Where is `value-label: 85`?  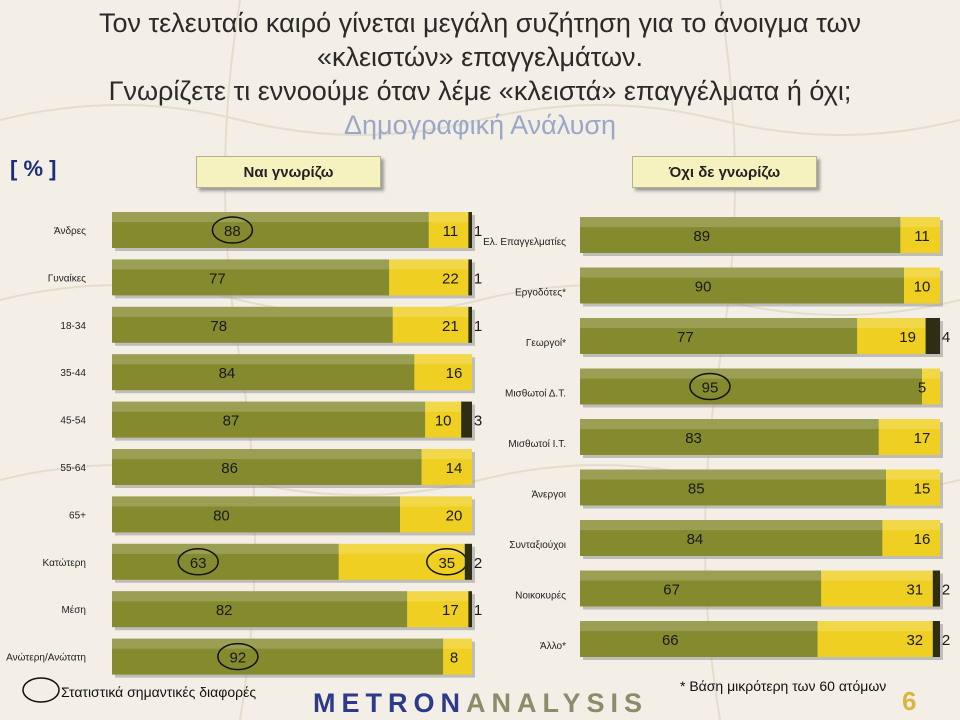
value-label: 85 is located at coordinates (696, 489).